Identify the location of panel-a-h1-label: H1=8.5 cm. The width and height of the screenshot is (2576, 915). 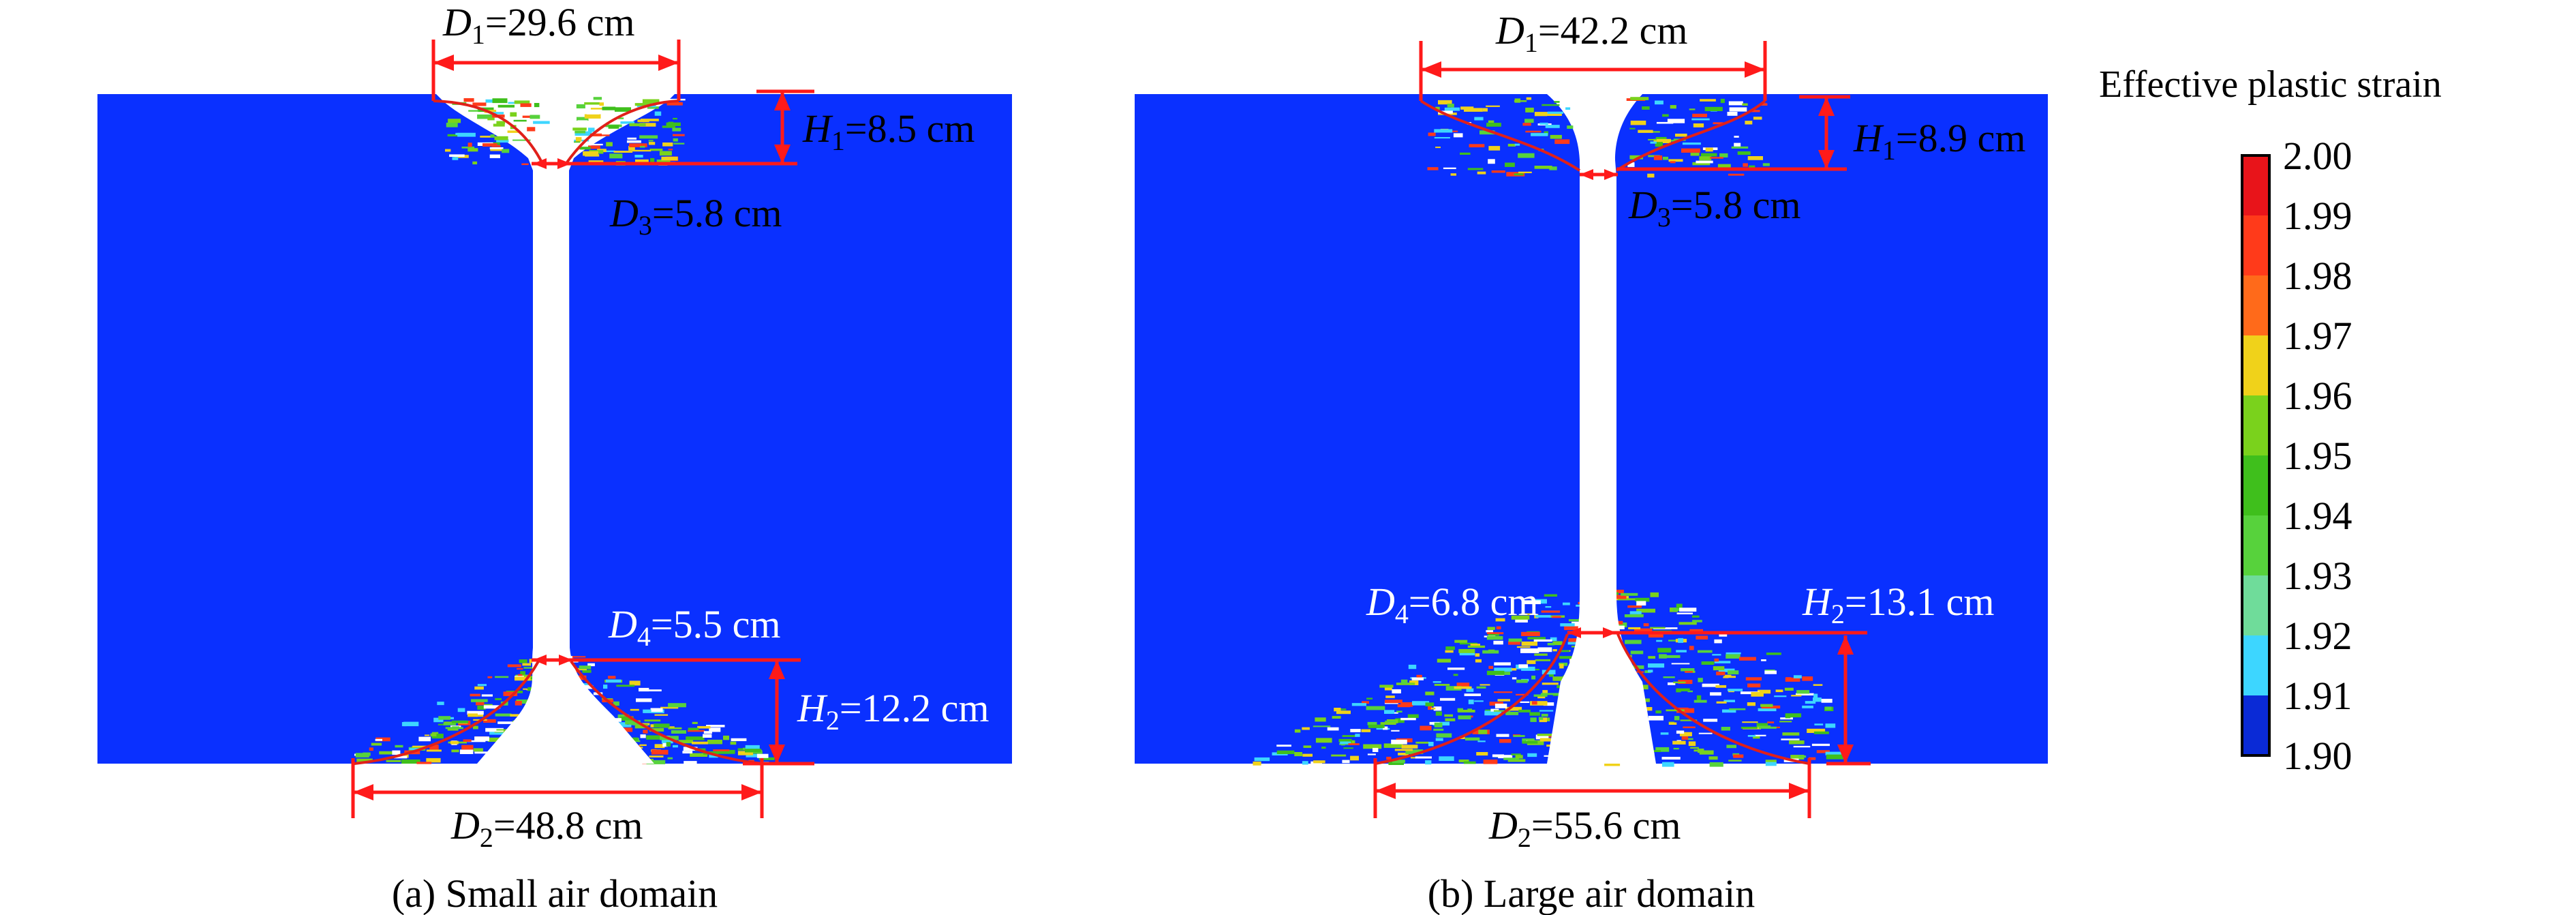
(888, 131).